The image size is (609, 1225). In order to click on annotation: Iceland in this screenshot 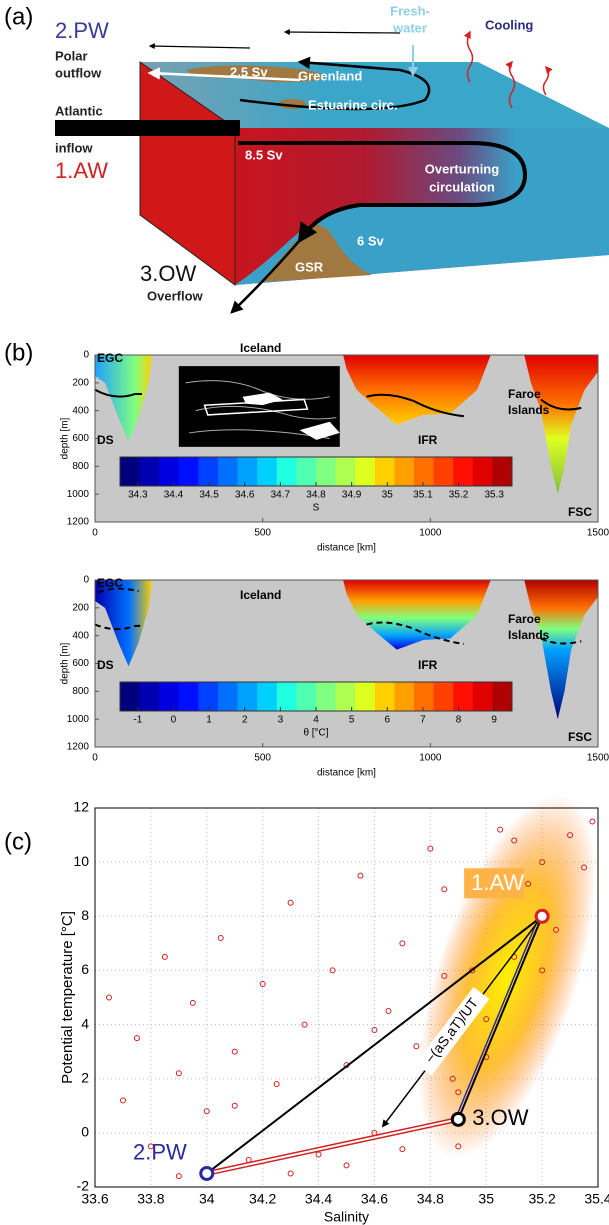, I will do `click(260, 595)`.